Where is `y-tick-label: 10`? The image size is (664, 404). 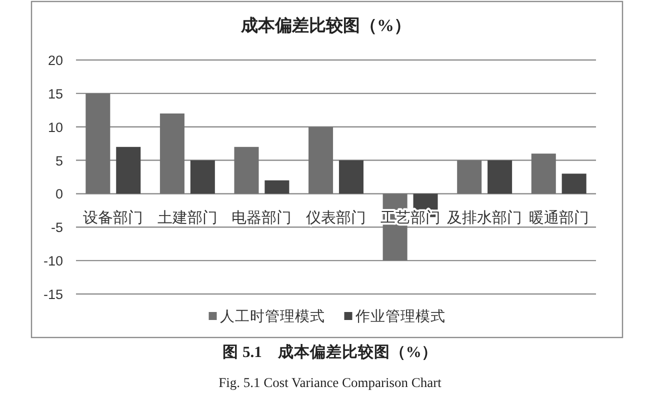
y-tick-label: 10 is located at coordinates (55, 127).